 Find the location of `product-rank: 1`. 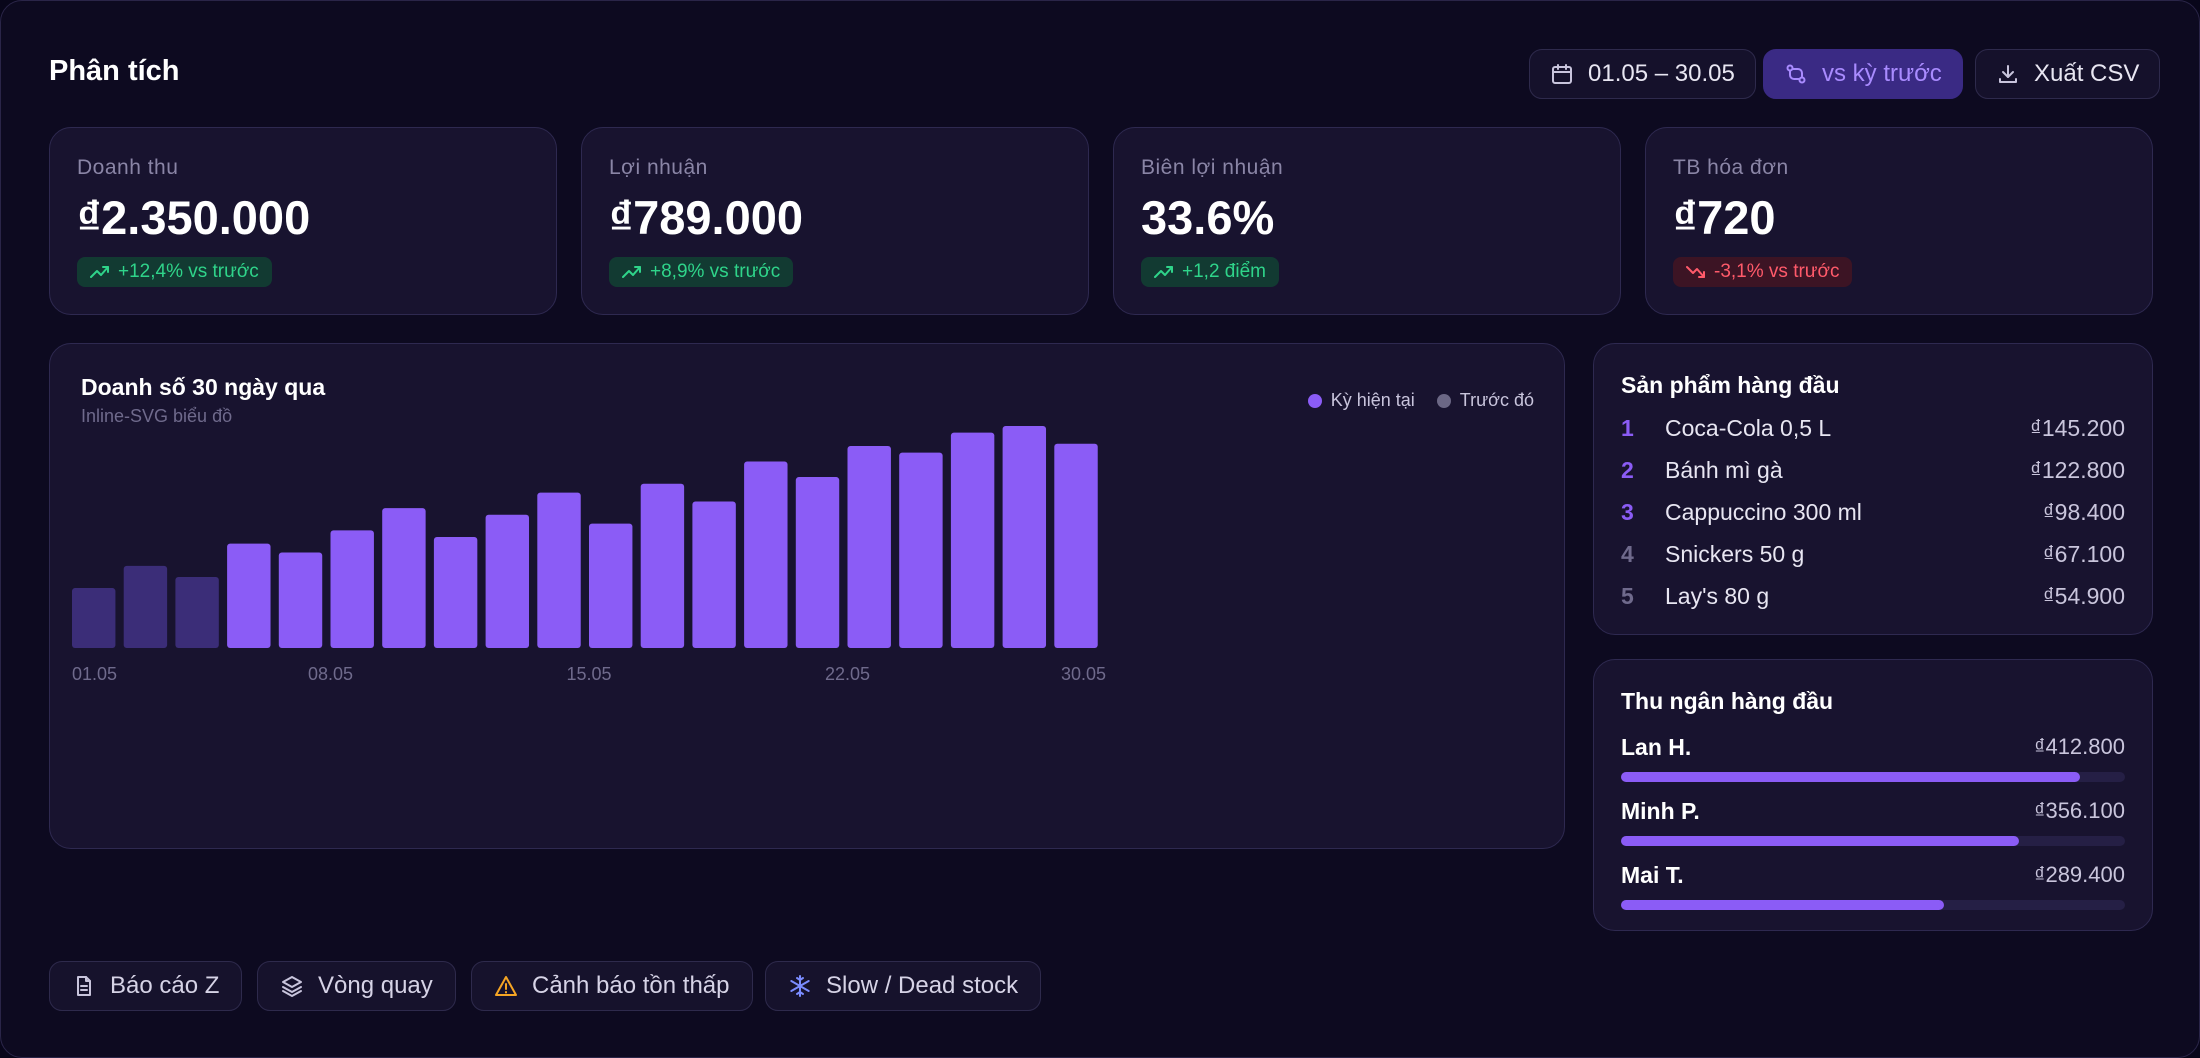

product-rank: 1 is located at coordinates (1627, 427).